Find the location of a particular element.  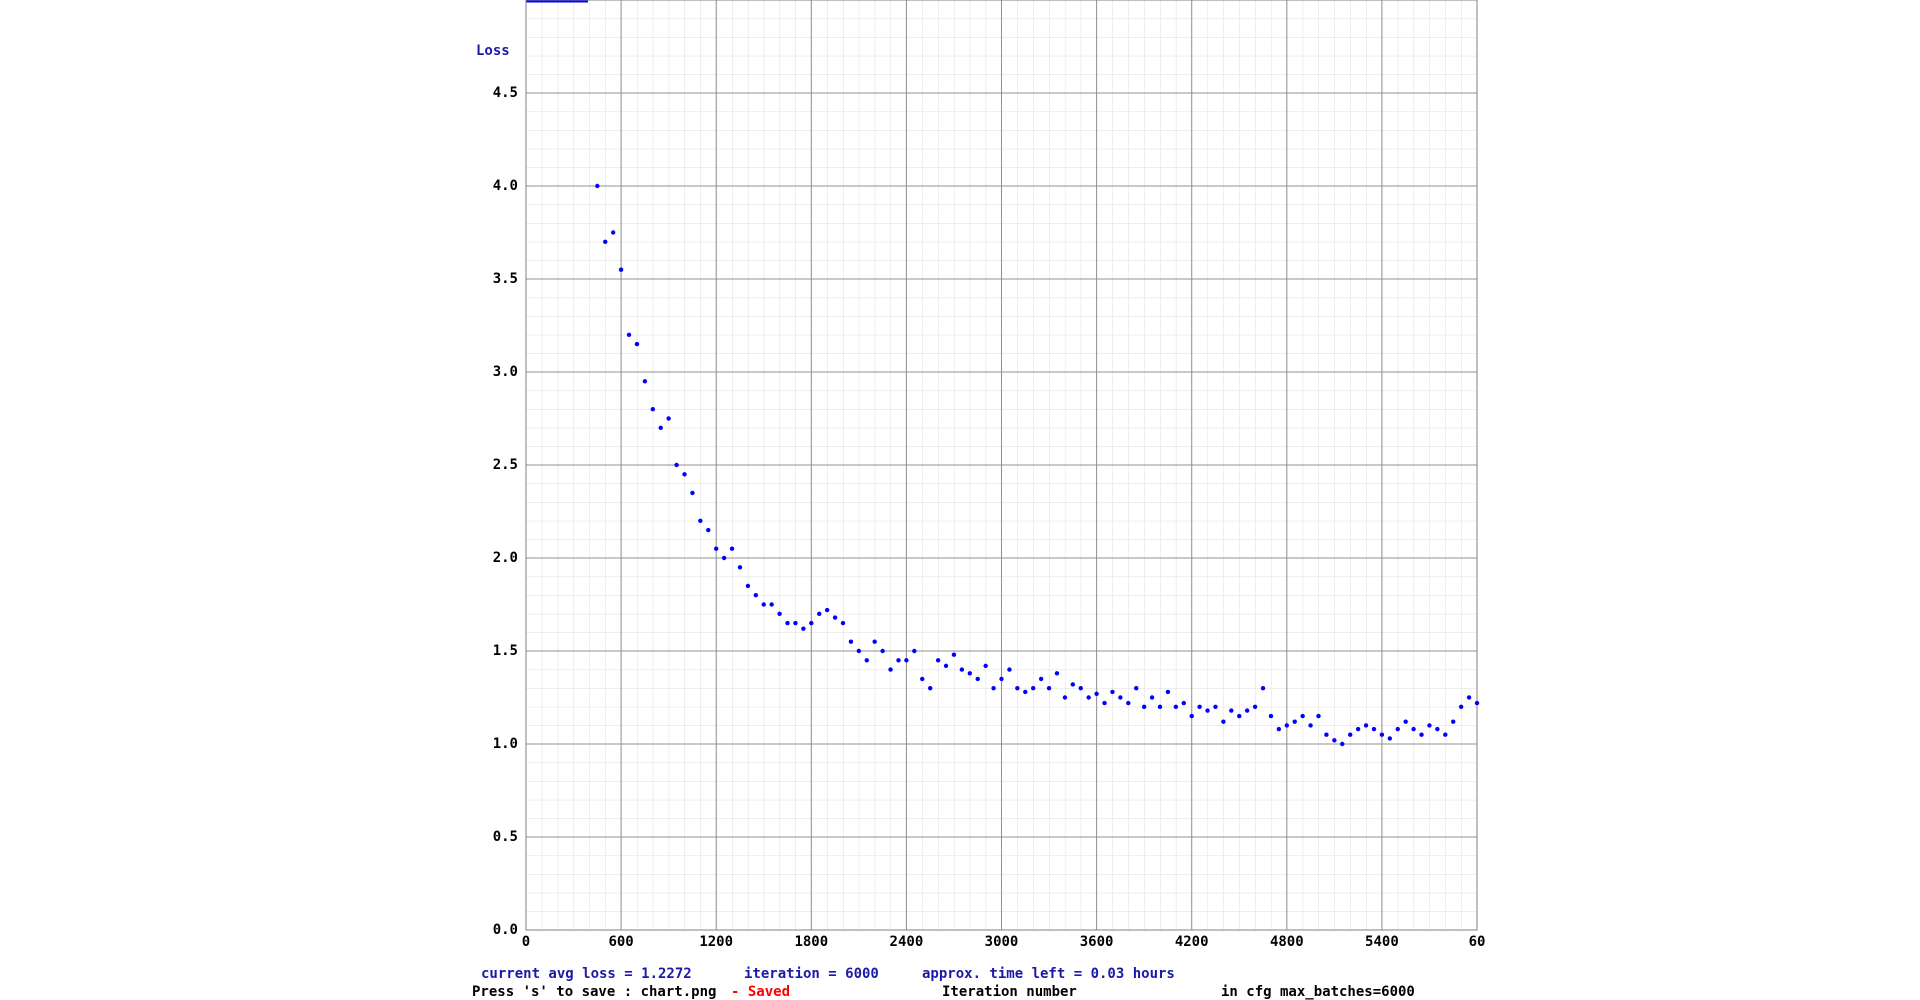

x-tick-label: 4800 is located at coordinates (1287, 942).